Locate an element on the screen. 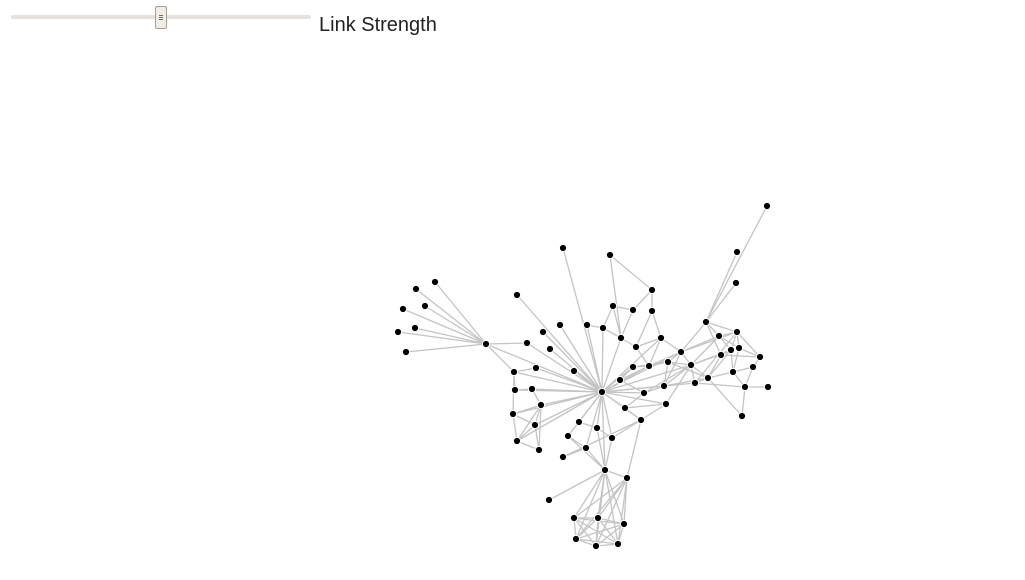 This screenshot has width=1025, height=580. link-strength-slider is located at coordinates (161, 18).